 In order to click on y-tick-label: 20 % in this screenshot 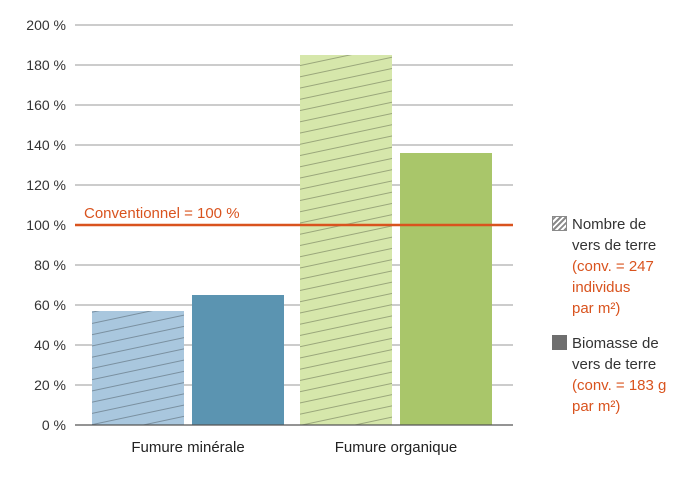, I will do `click(50, 385)`.